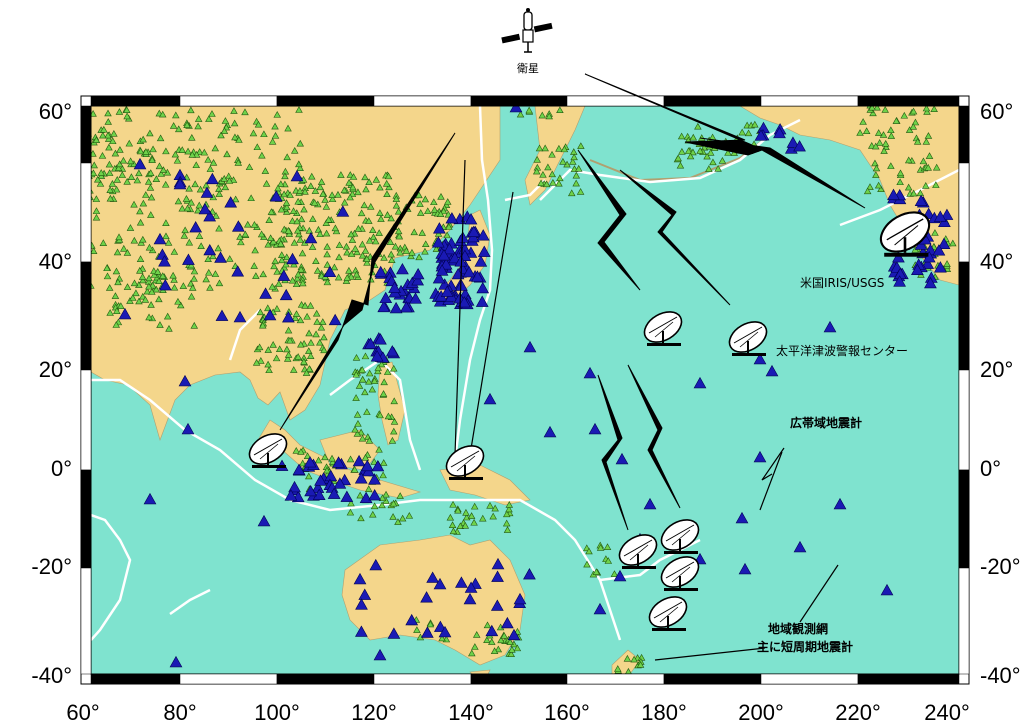 This screenshot has width=1029, height=726. Describe the element at coordinates (725, 141) in the screenshot. I see `lightning-bolt-icon` at that location.